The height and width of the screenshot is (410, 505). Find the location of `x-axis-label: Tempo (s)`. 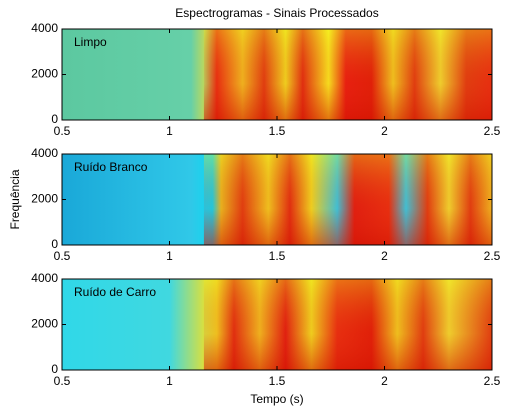

x-axis-label: Tempo (s) is located at coordinates (276, 399).